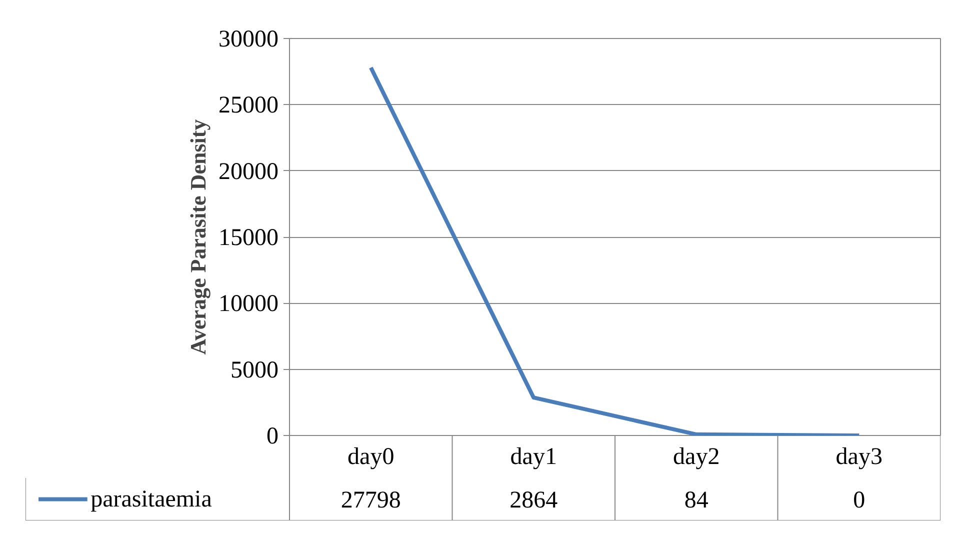 The image size is (958, 537). I want to click on data-label: 84, so click(696, 500).